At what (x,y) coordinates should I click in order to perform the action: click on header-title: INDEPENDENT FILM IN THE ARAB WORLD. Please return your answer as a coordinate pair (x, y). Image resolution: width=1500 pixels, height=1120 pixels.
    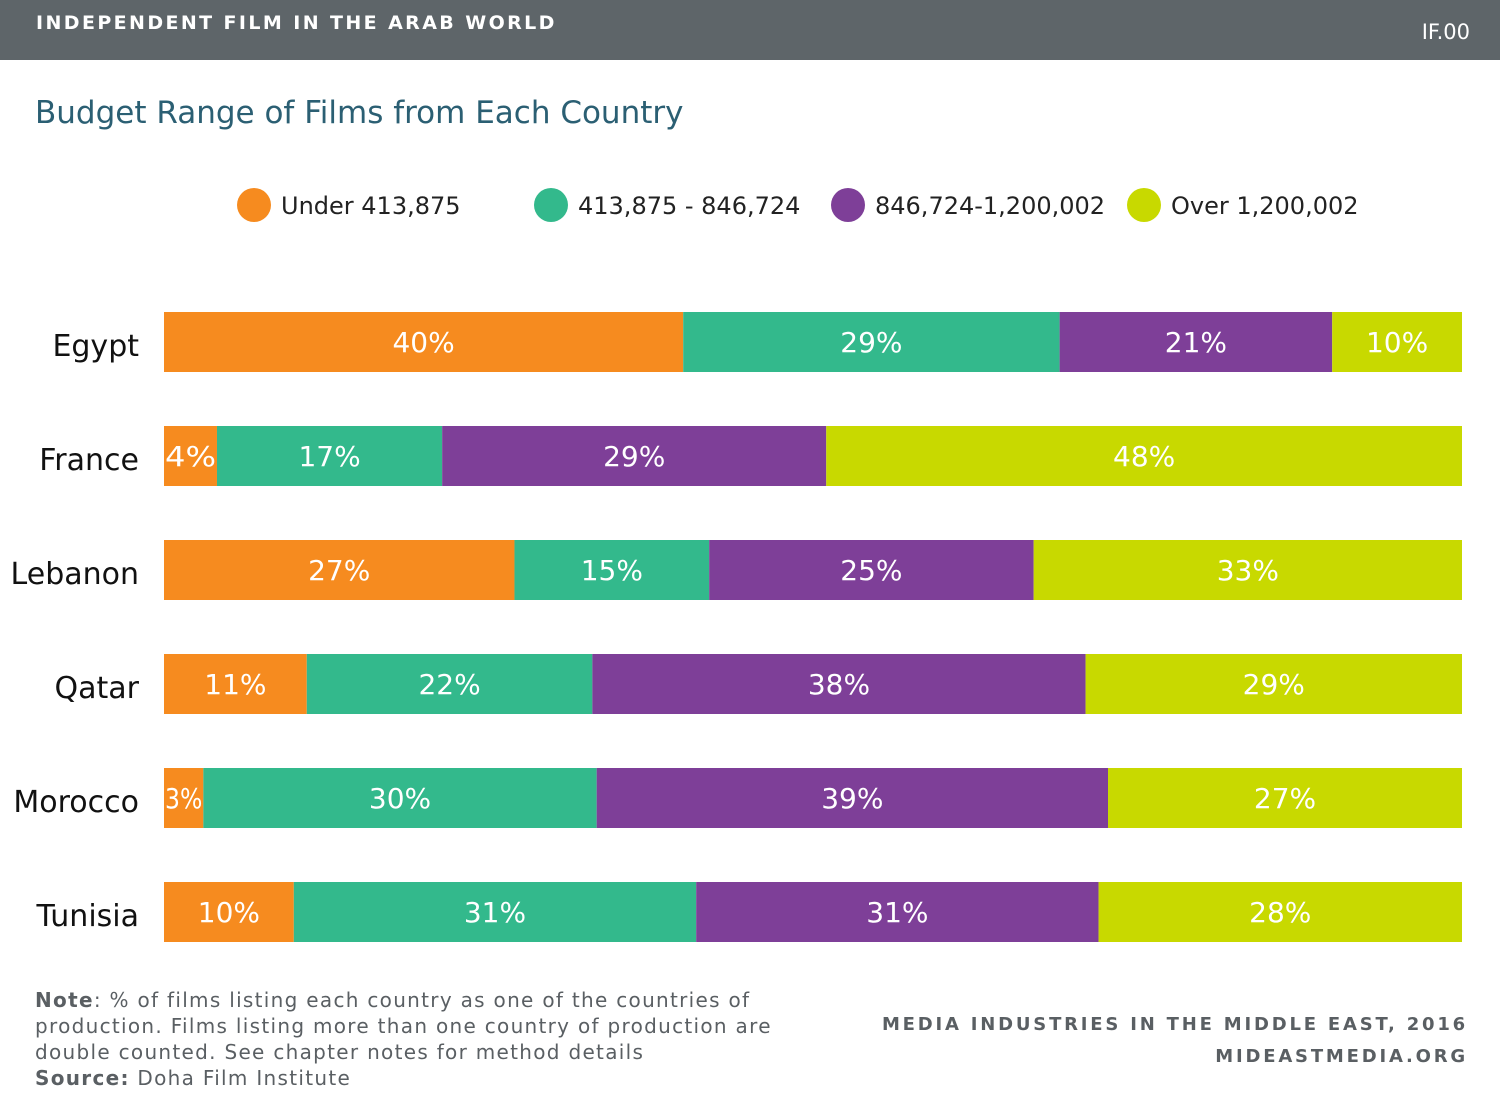
    Looking at the image, I should click on (296, 23).